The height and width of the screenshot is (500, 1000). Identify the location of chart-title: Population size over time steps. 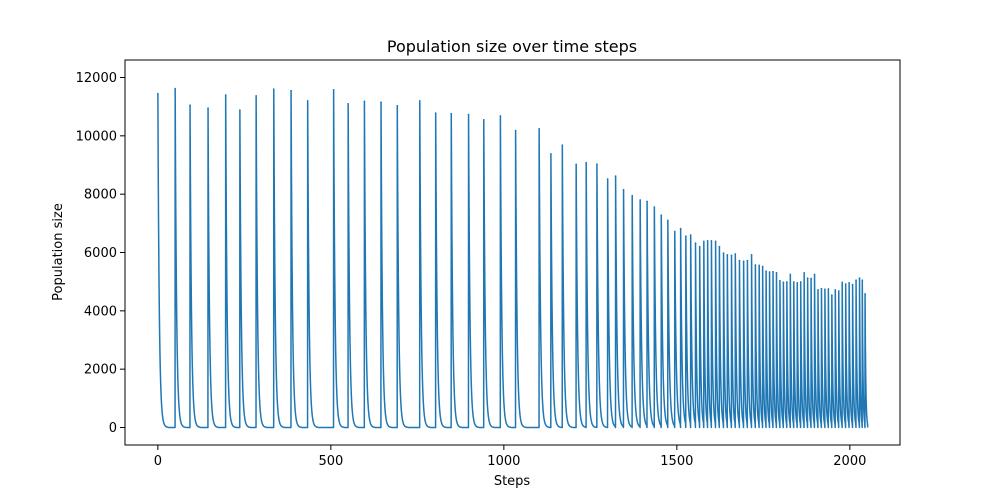
(512, 46).